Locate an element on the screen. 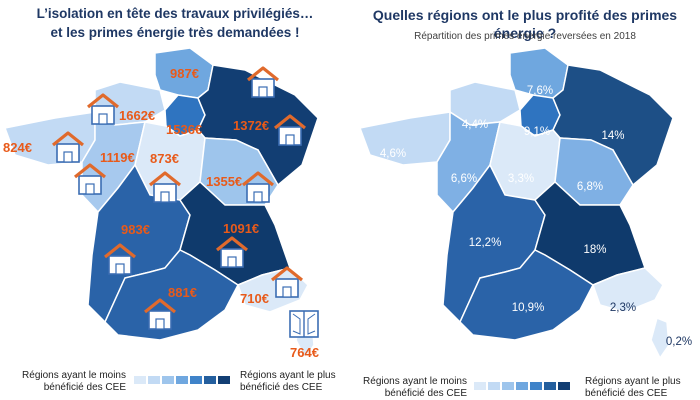 This screenshot has width=700, height=400. right-legend-low-label: Régions ayant le moins bénéficié des CEE is located at coordinates (415, 387).